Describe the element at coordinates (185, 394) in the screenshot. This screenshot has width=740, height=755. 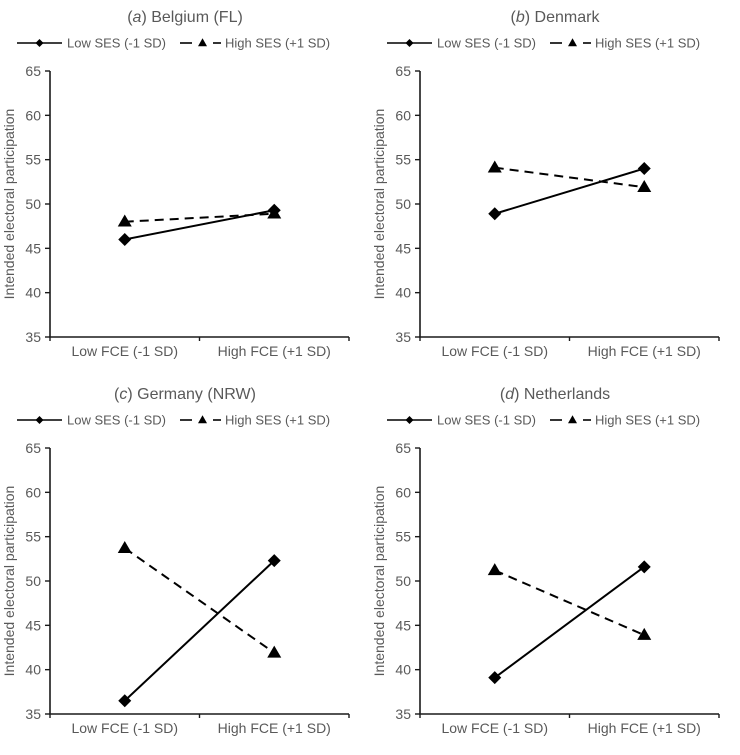
I see `panel-title: (c) Germany (NRW)` at that location.